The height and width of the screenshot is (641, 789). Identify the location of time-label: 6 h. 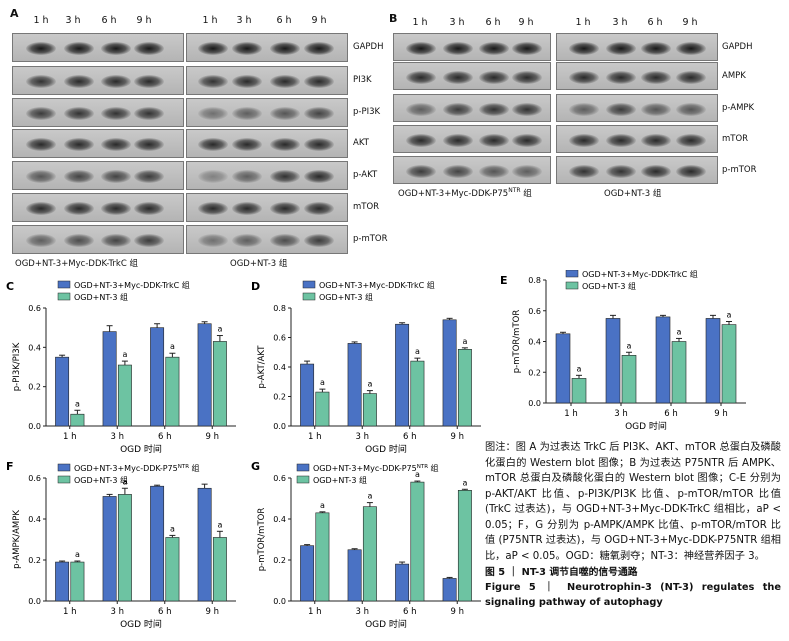
(284, 20).